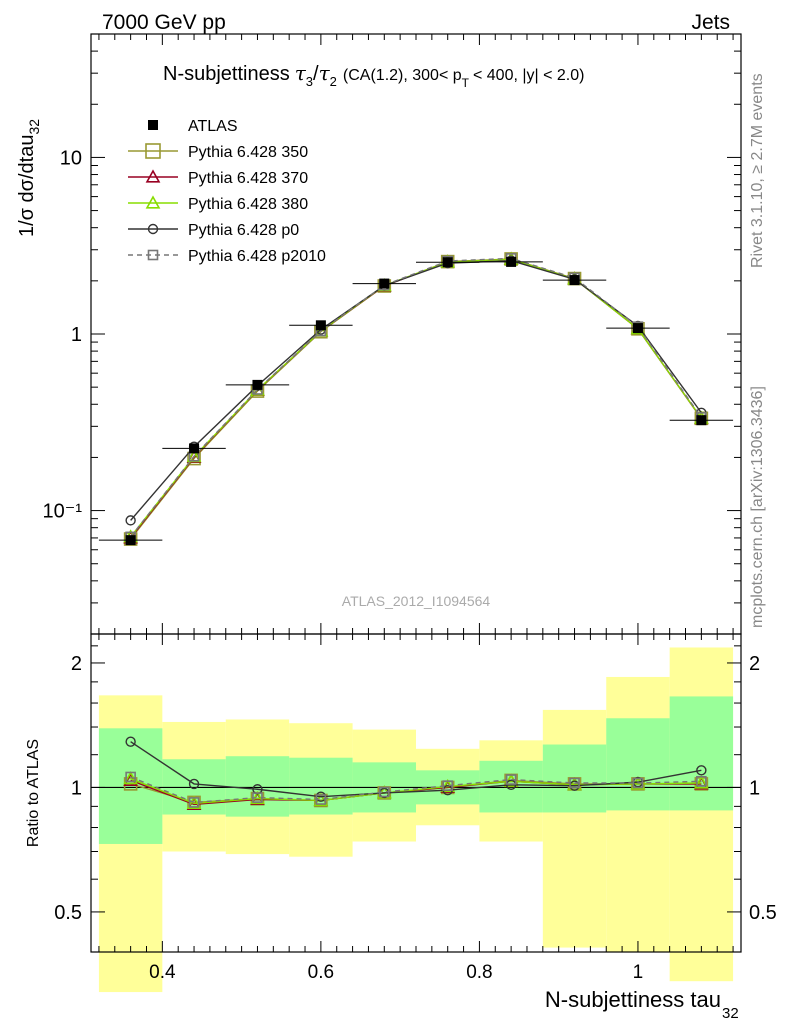 This screenshot has width=786, height=1024. What do you see at coordinates (763, 913) in the screenshot?
I see `ratio-y-tick-label-right-0: 0.5` at bounding box center [763, 913].